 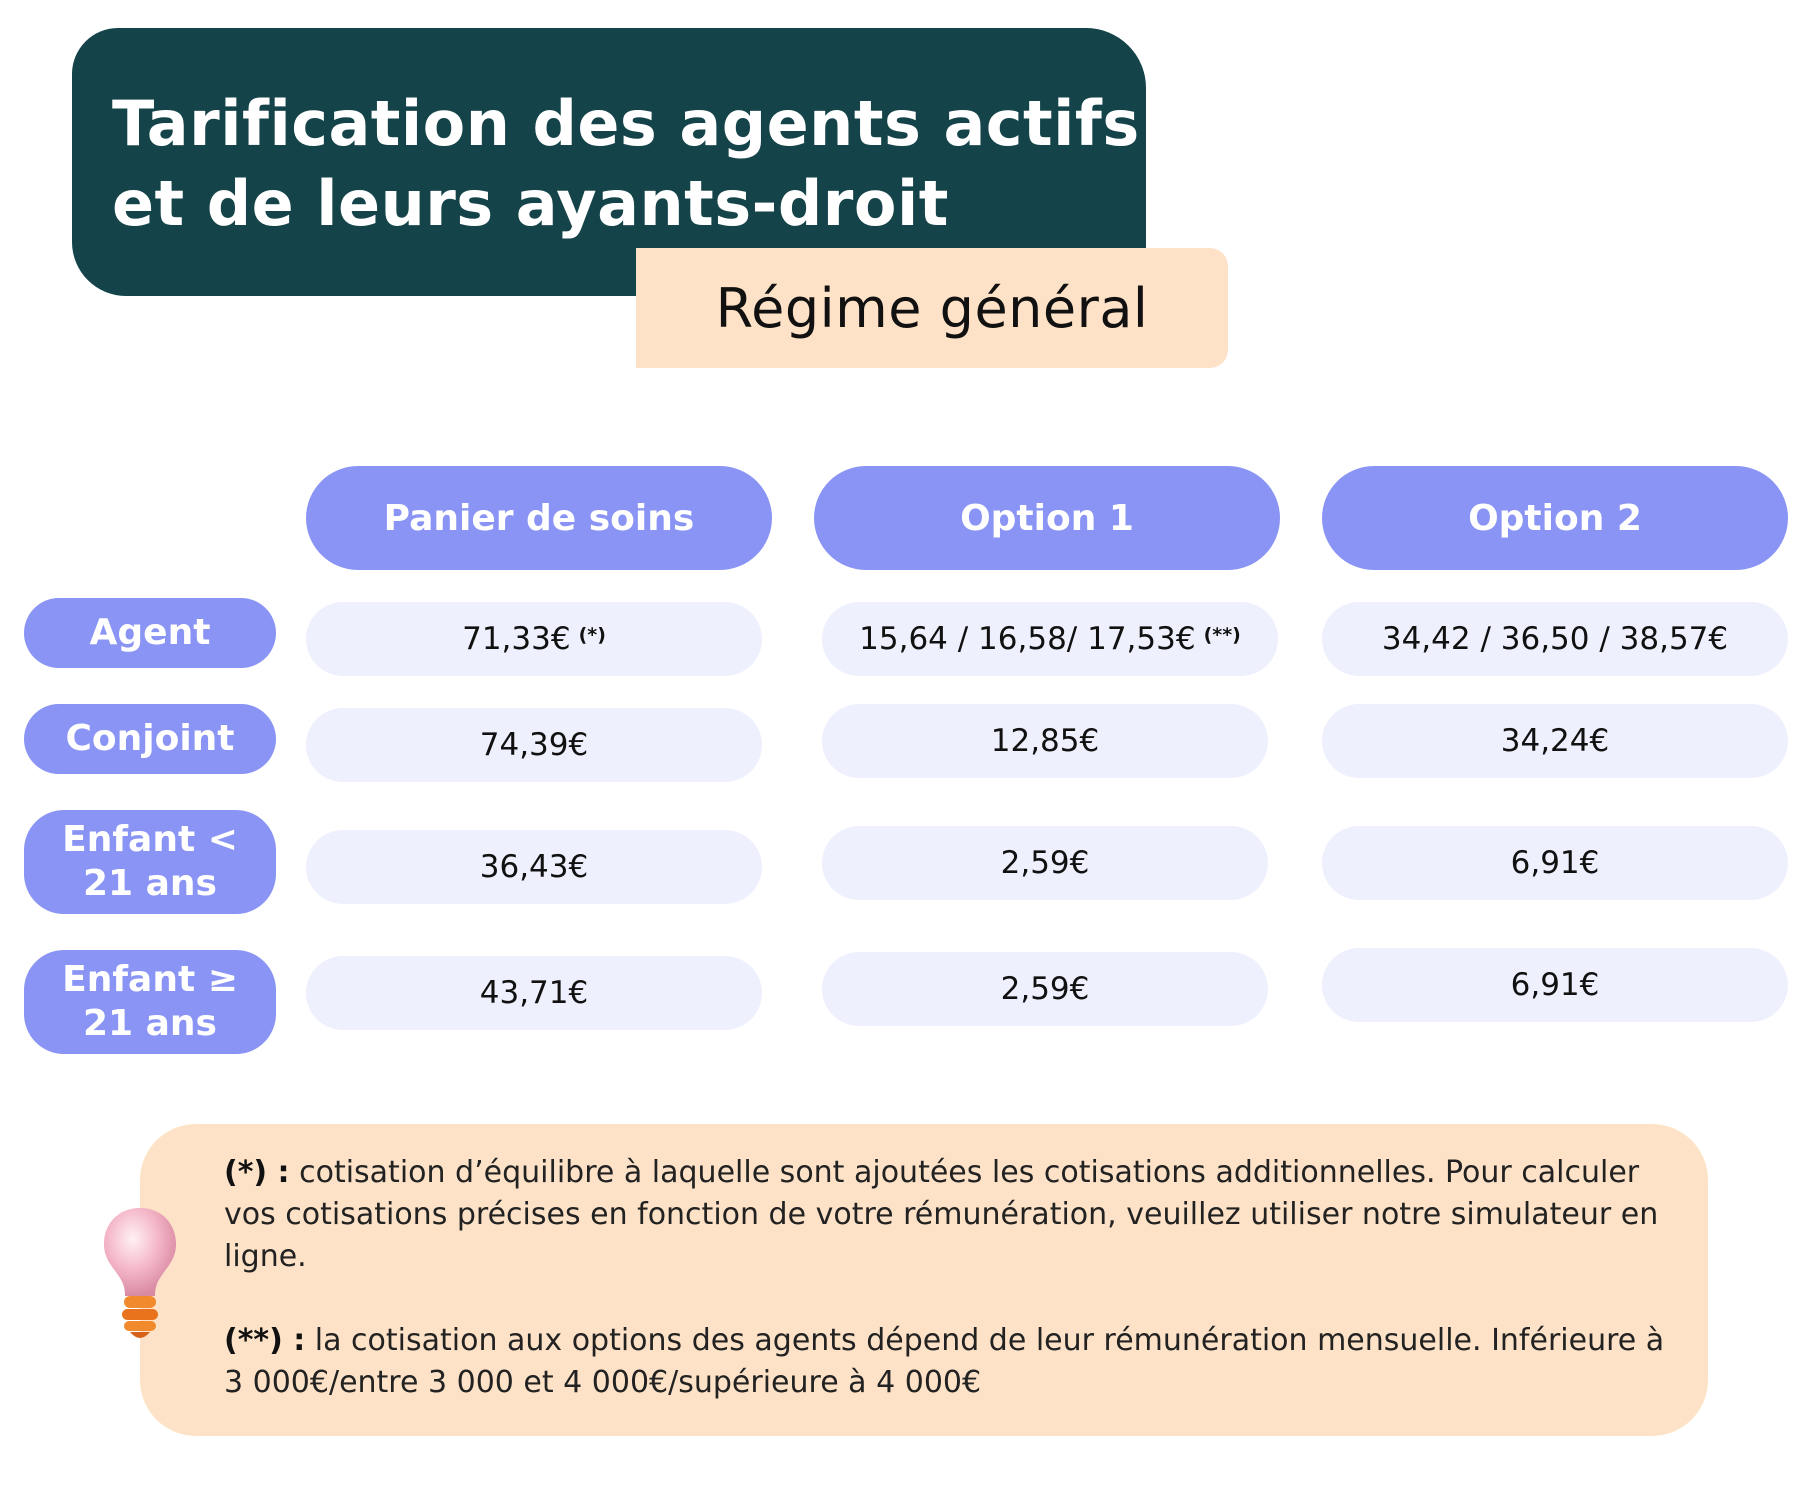 I want to click on price-cell: 43,71€, so click(x=534, y=993).